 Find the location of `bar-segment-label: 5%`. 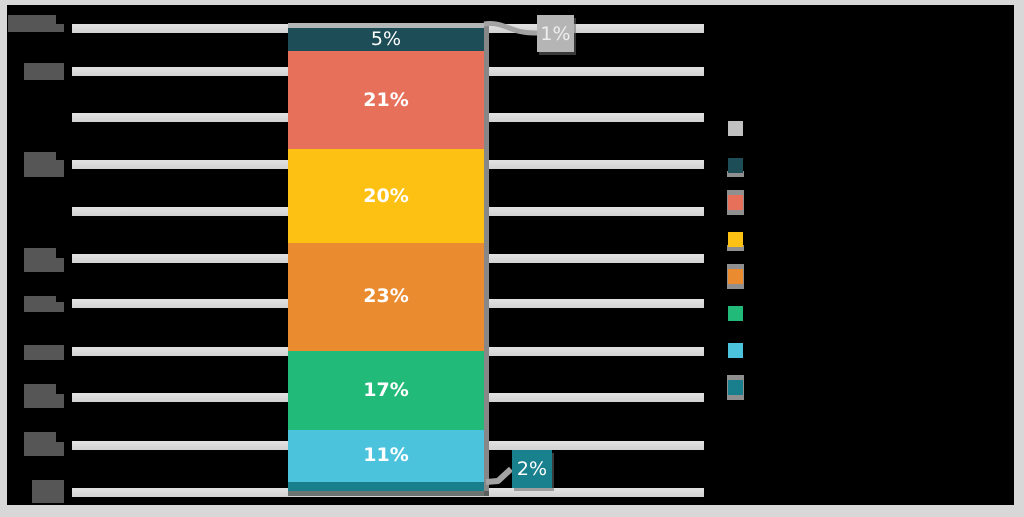

bar-segment-label: 5% is located at coordinates (386, 38).